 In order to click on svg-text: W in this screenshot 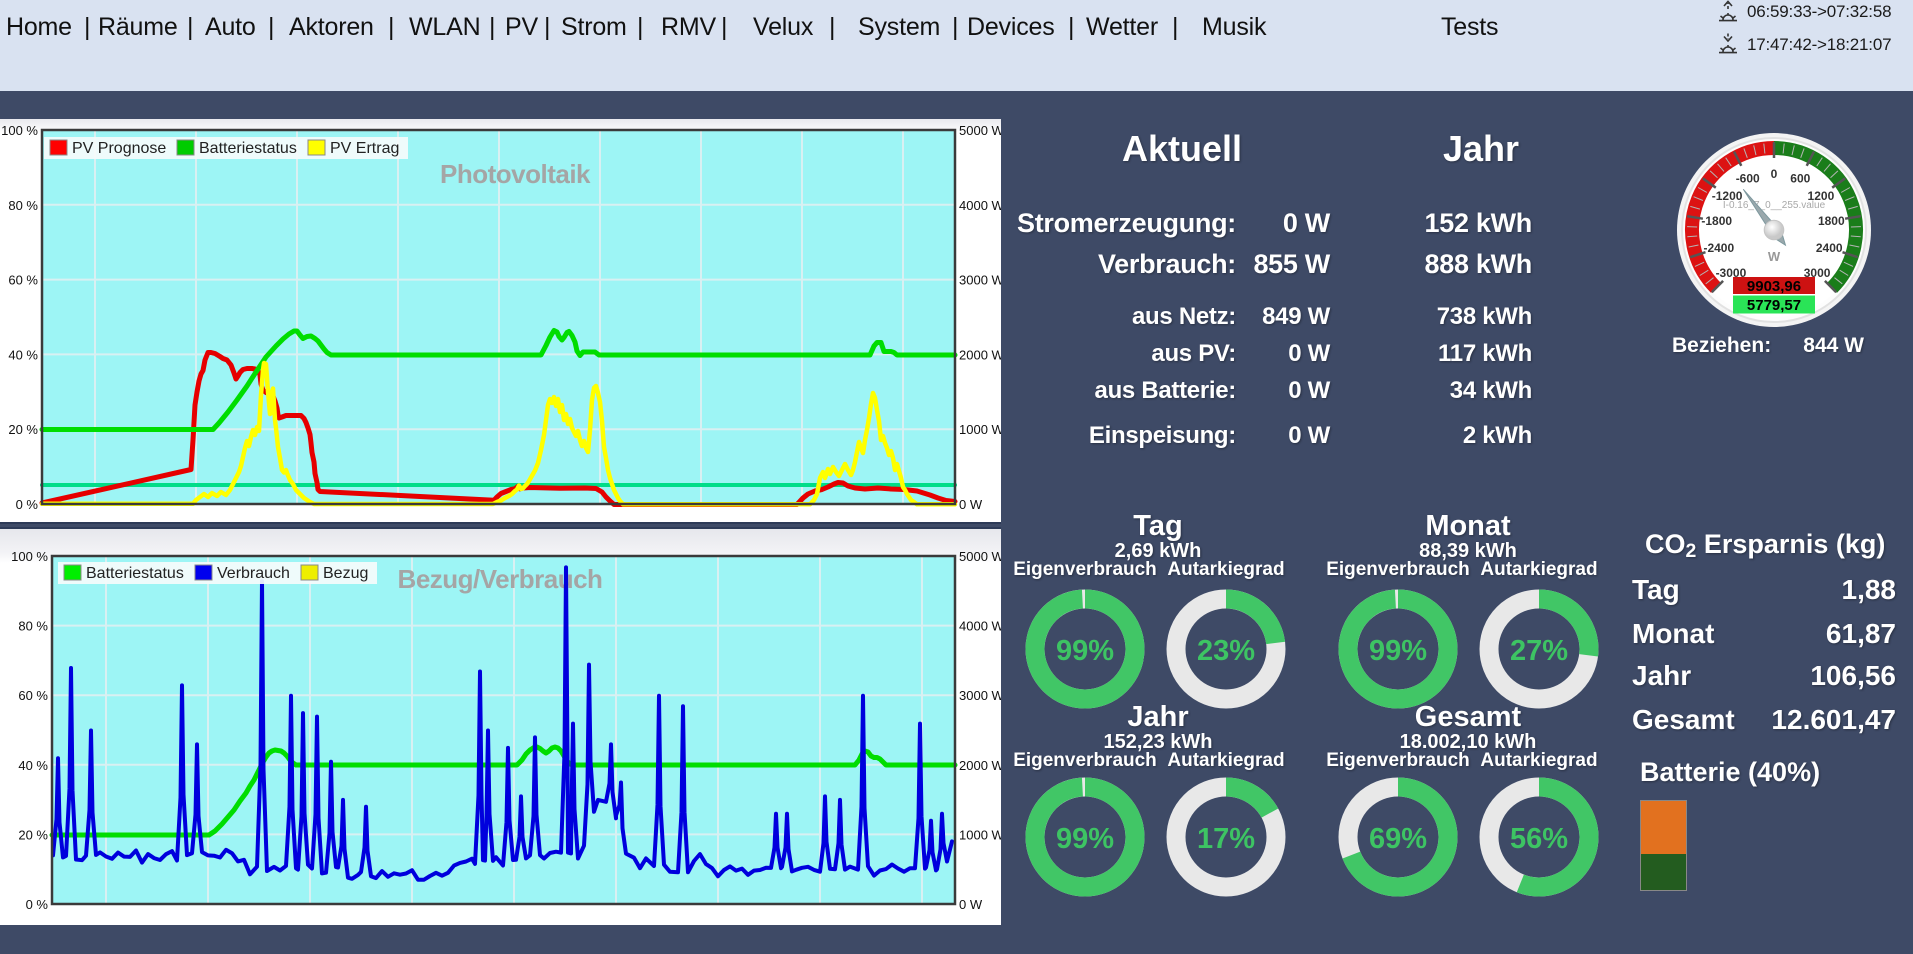, I will do `click(1774, 256)`.